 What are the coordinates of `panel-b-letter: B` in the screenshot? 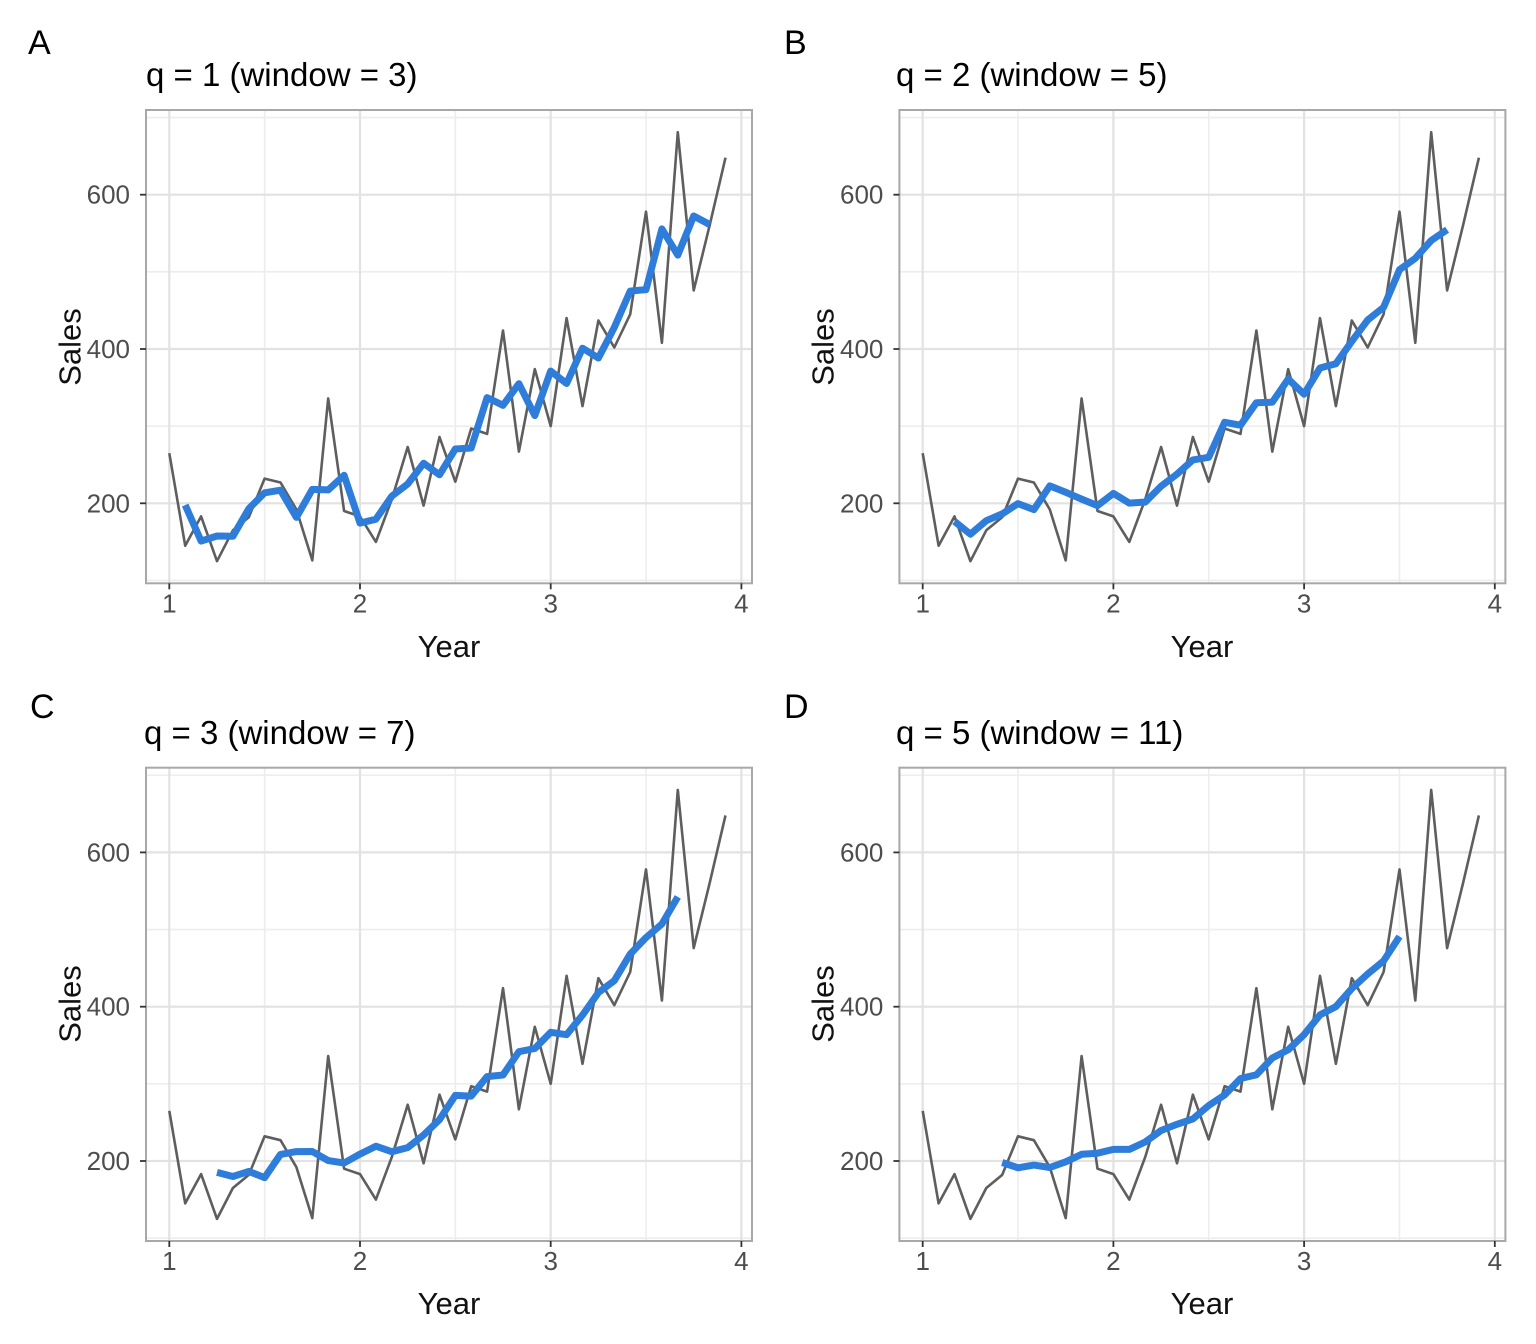 It's located at (795, 43).